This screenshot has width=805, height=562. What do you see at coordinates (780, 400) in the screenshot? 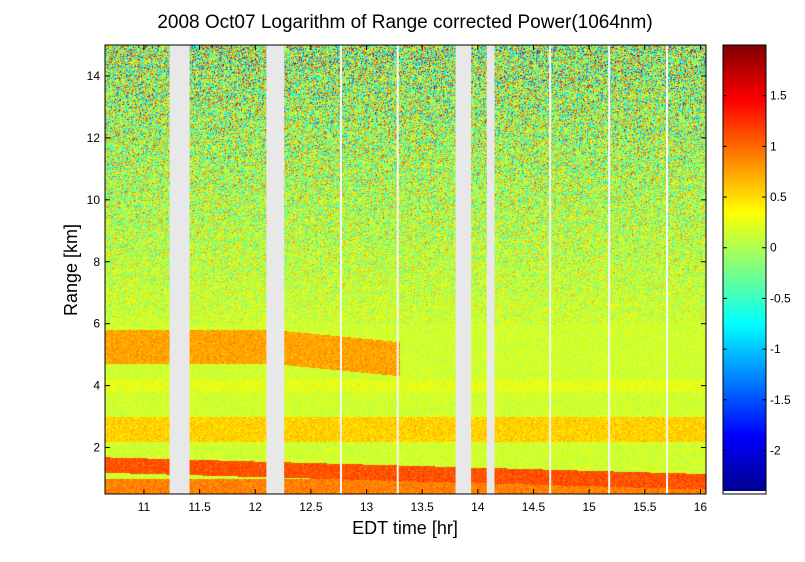
I see `colorbar-tick-label: -1.5` at bounding box center [780, 400].